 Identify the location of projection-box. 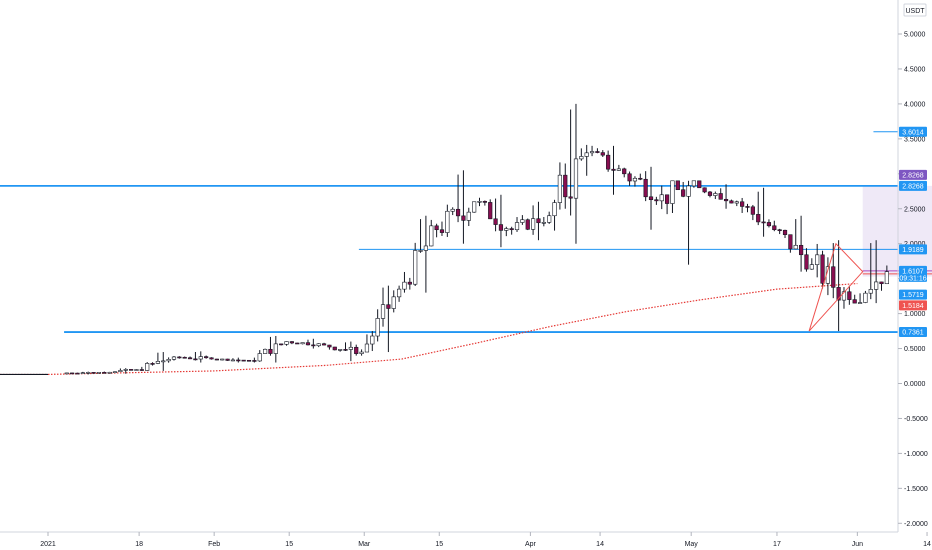
(897, 231).